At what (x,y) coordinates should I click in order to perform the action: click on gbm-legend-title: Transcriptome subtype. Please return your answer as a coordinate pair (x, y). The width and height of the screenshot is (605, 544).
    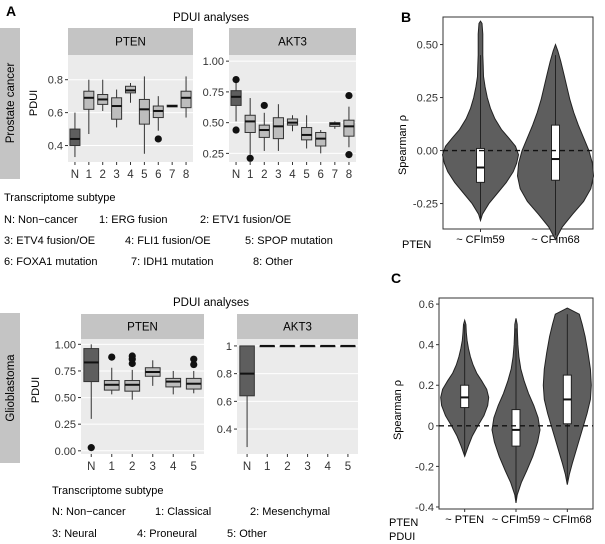
    Looking at the image, I should click on (107, 491).